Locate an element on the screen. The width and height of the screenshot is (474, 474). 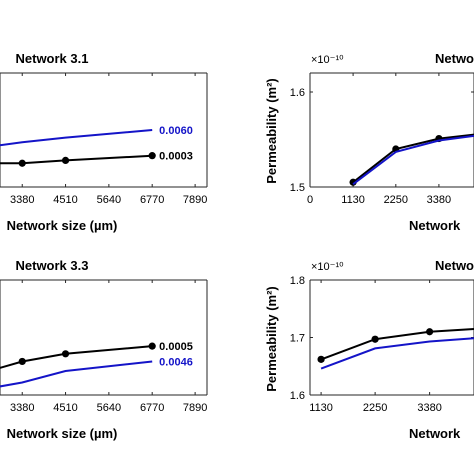
plot-area: 0 1130 2250 3380 1.5 1.6 is located at coordinates (382, 139).